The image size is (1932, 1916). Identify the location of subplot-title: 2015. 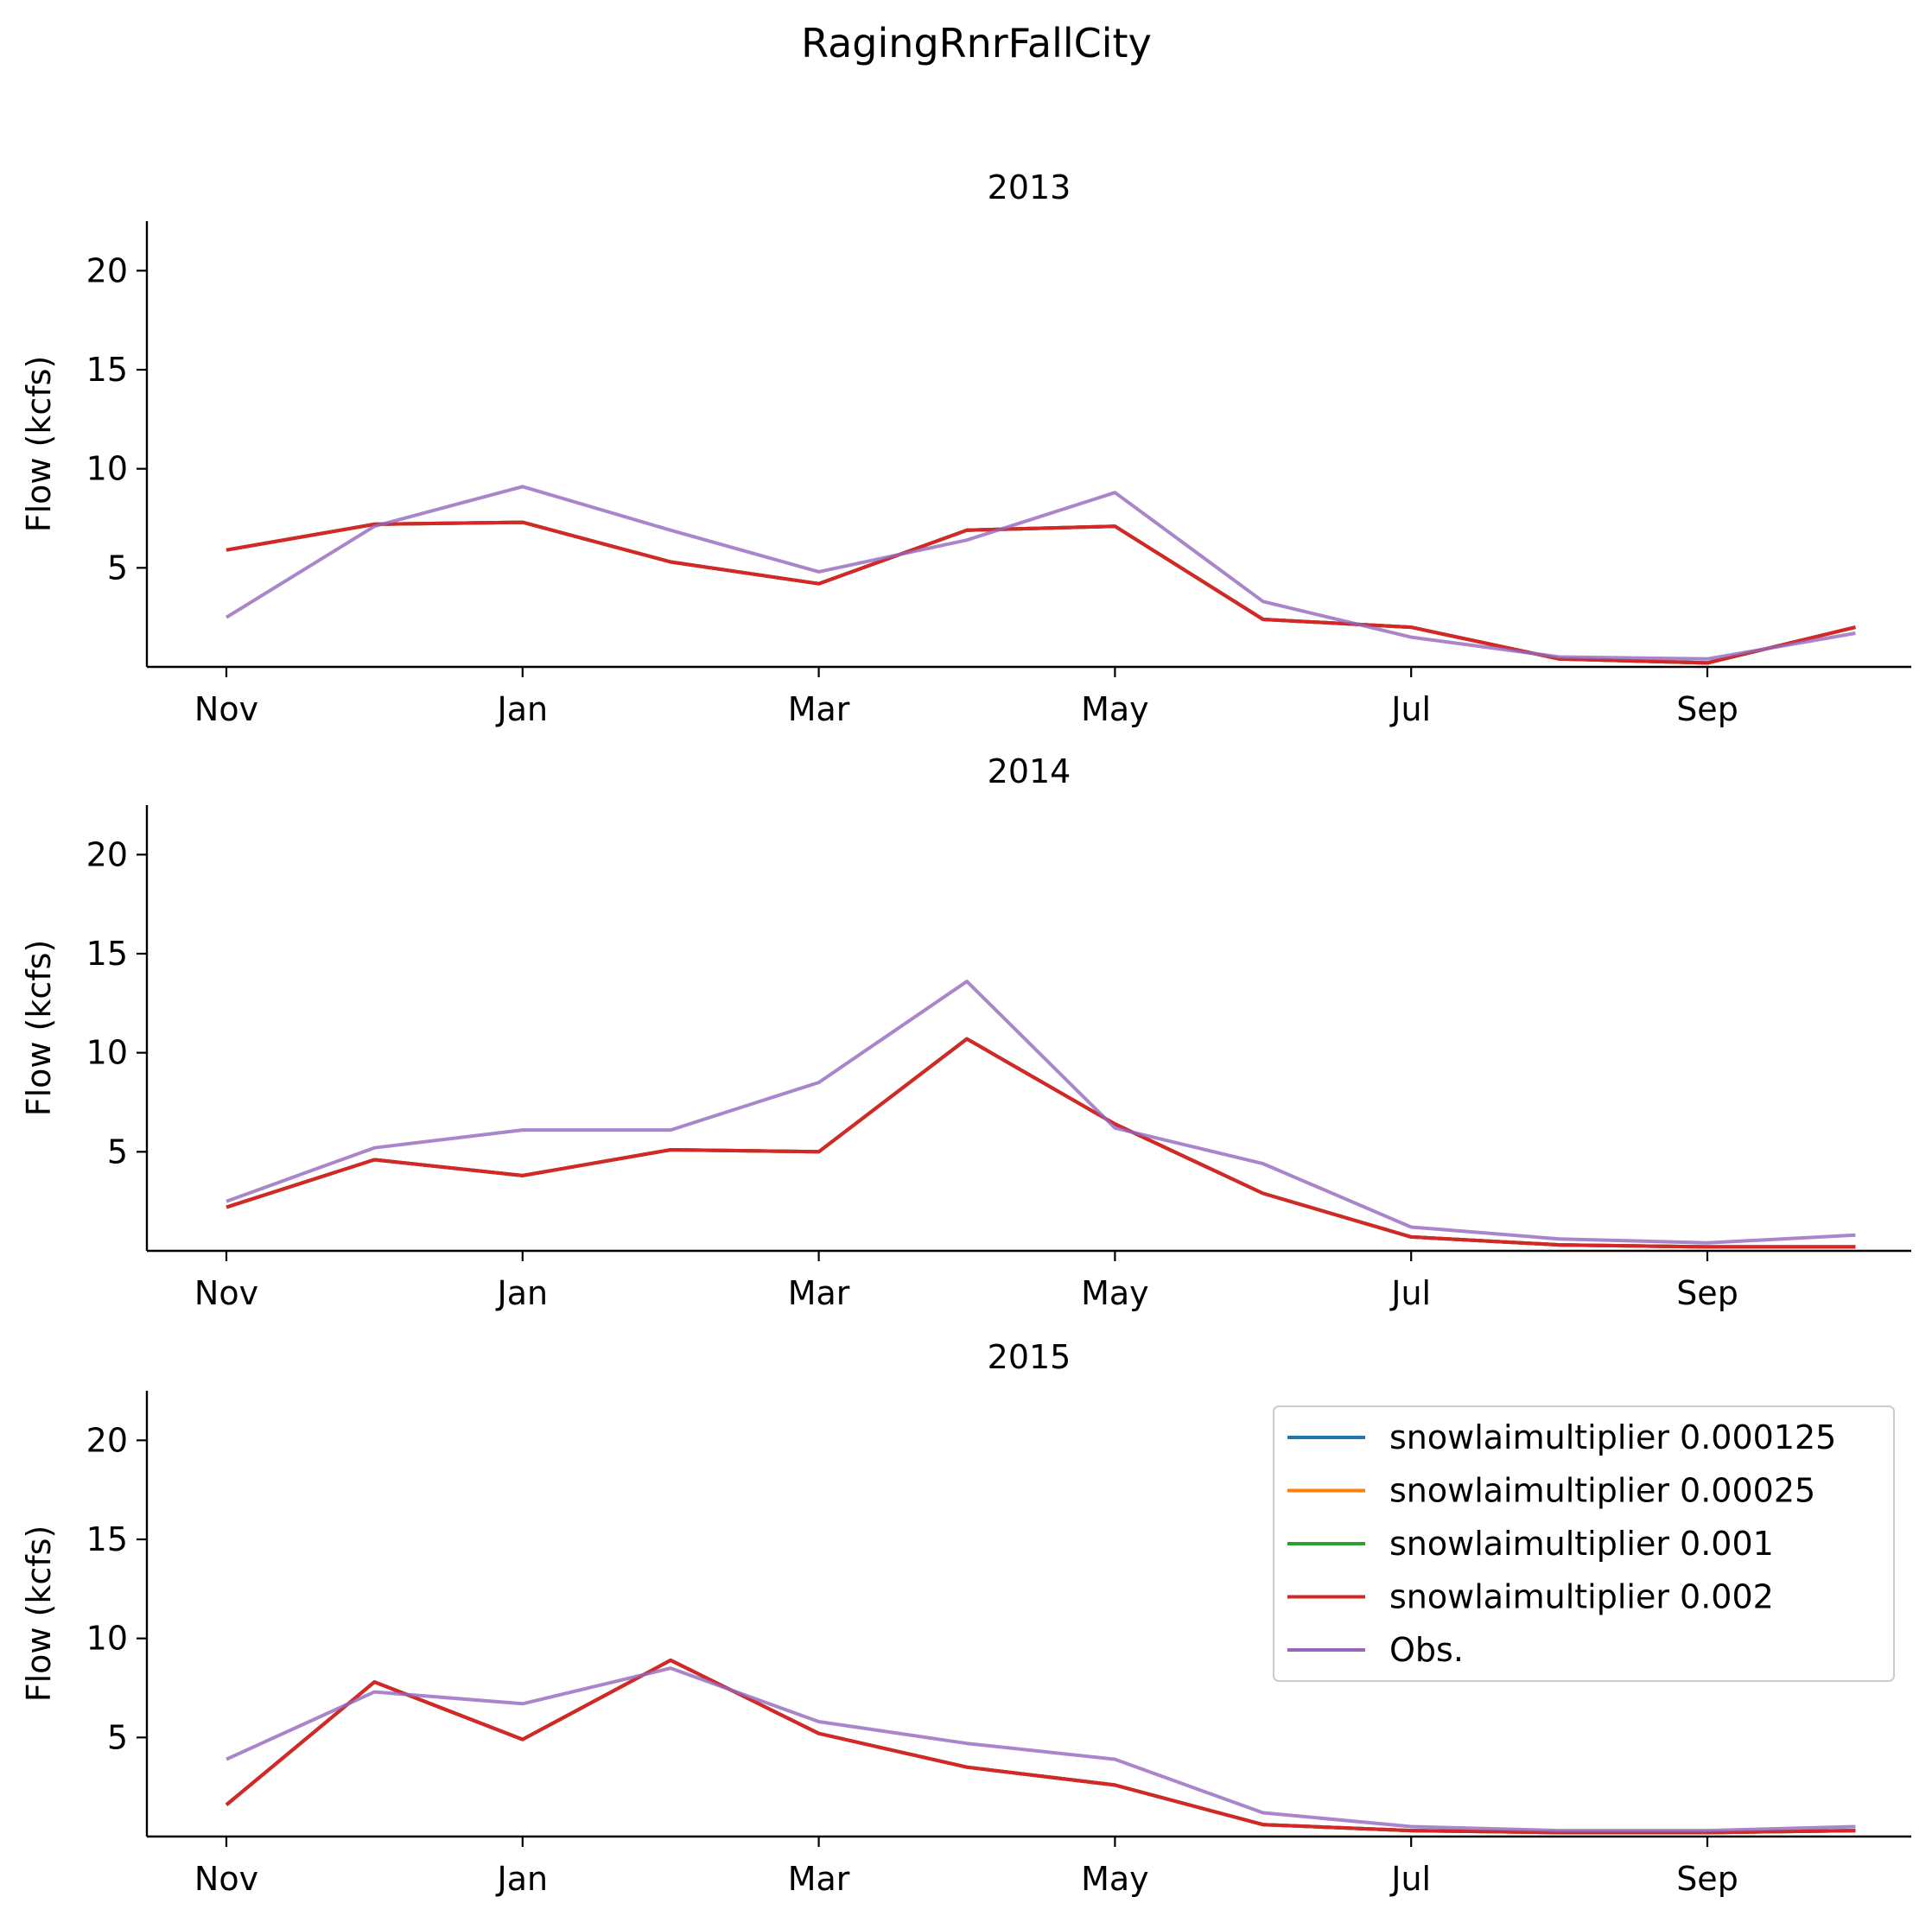
(1029, 1357).